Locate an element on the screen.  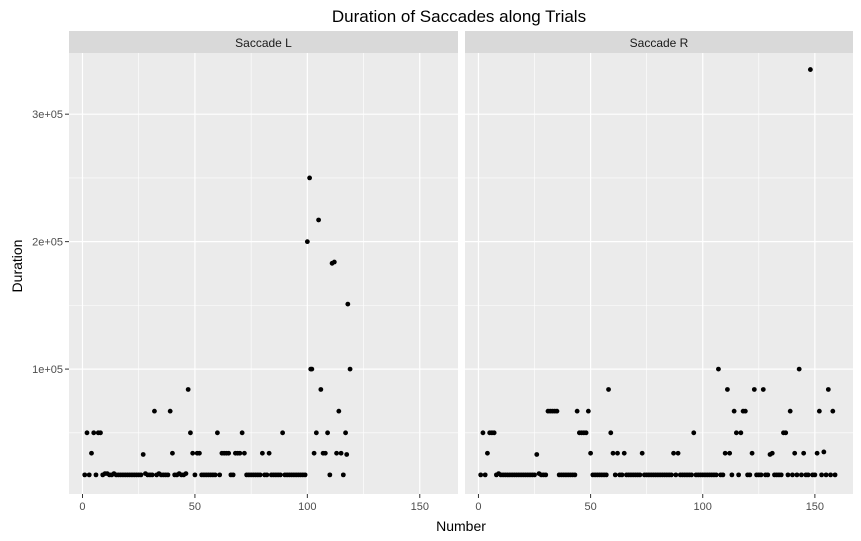
x-axis-title: Number is located at coordinates (461, 526).